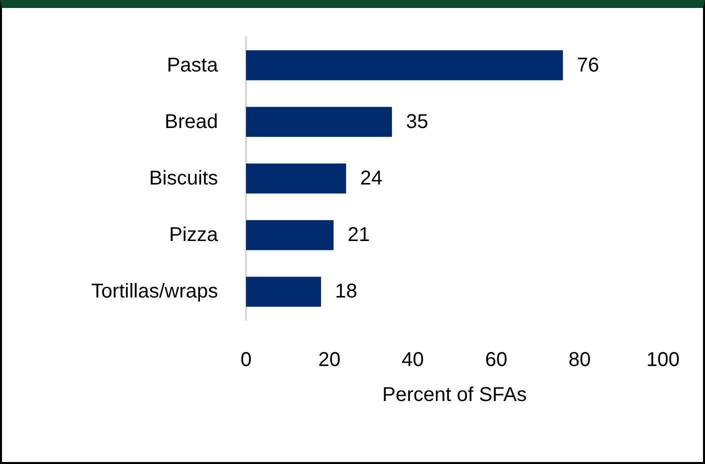 This screenshot has height=464, width=705. What do you see at coordinates (454, 395) in the screenshot?
I see `x-axis-title: Percent of SFAs` at bounding box center [454, 395].